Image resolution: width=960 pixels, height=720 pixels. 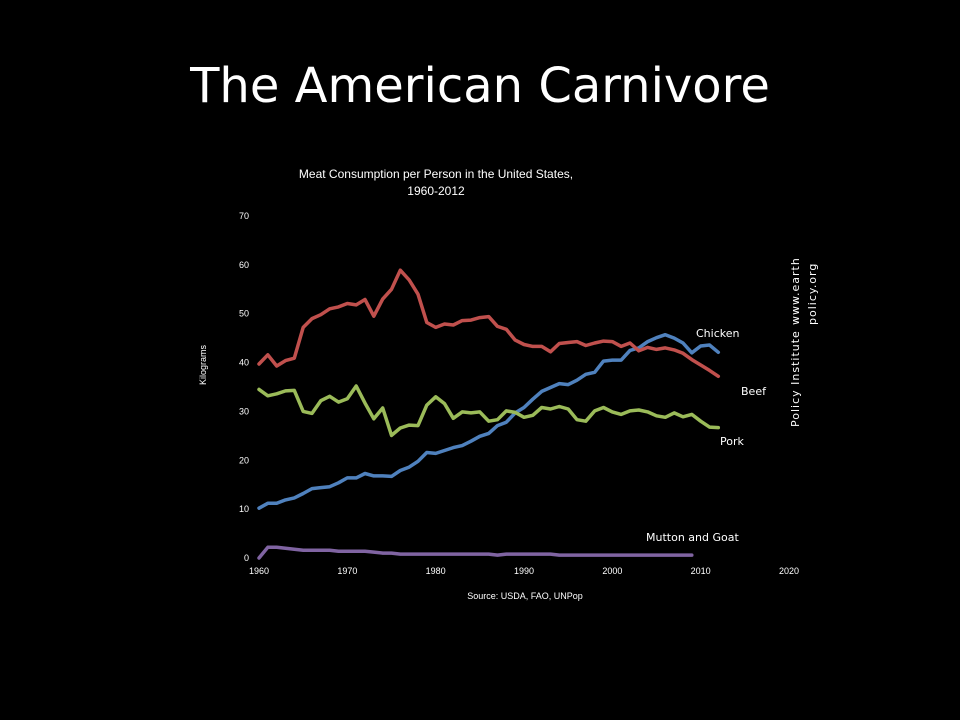 What do you see at coordinates (244, 509) in the screenshot?
I see `y-tick-label: 10` at bounding box center [244, 509].